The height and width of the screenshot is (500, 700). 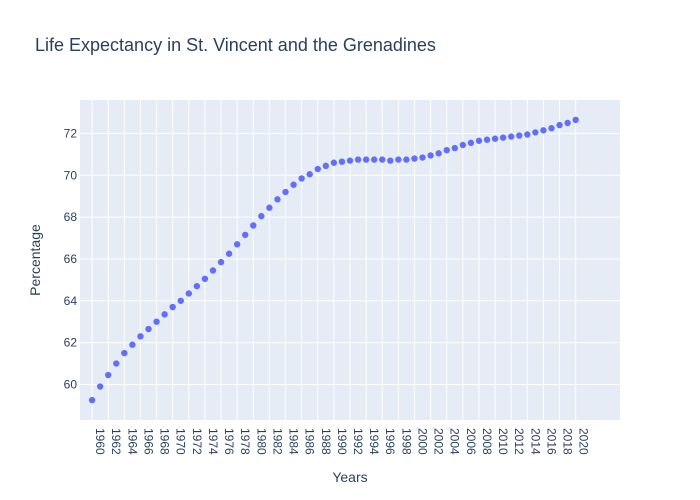 I want to click on x-tick-label: 2000, so click(x=422, y=441).